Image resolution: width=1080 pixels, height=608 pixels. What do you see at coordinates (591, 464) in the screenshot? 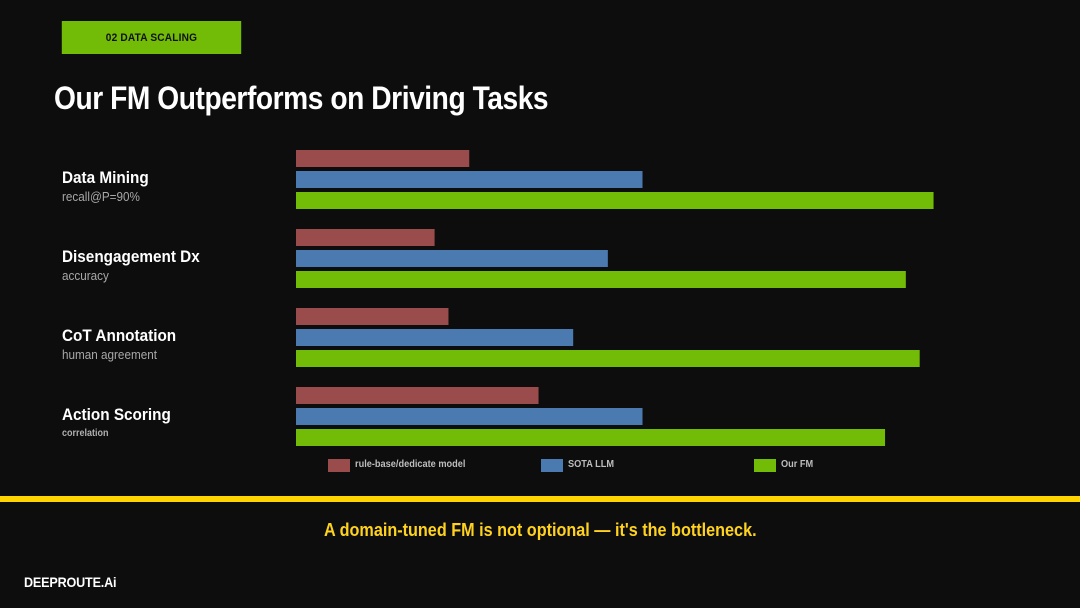
I see `legend-label-sota-llm: SOTA LLM` at bounding box center [591, 464].